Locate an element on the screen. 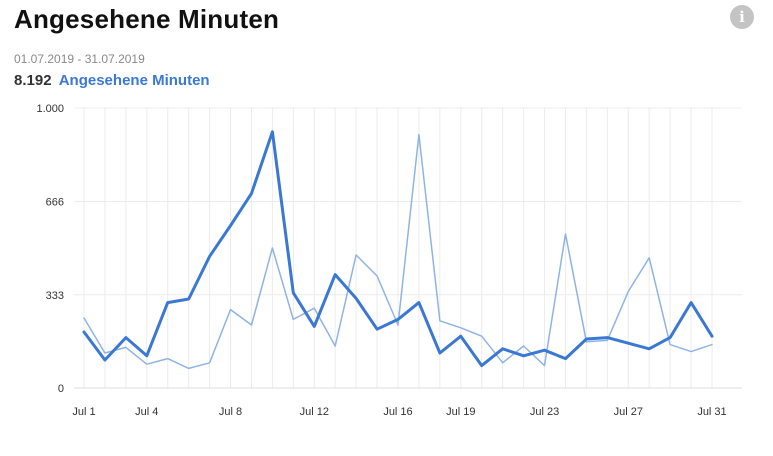  y-tick-label: 333 is located at coordinates (55, 296).